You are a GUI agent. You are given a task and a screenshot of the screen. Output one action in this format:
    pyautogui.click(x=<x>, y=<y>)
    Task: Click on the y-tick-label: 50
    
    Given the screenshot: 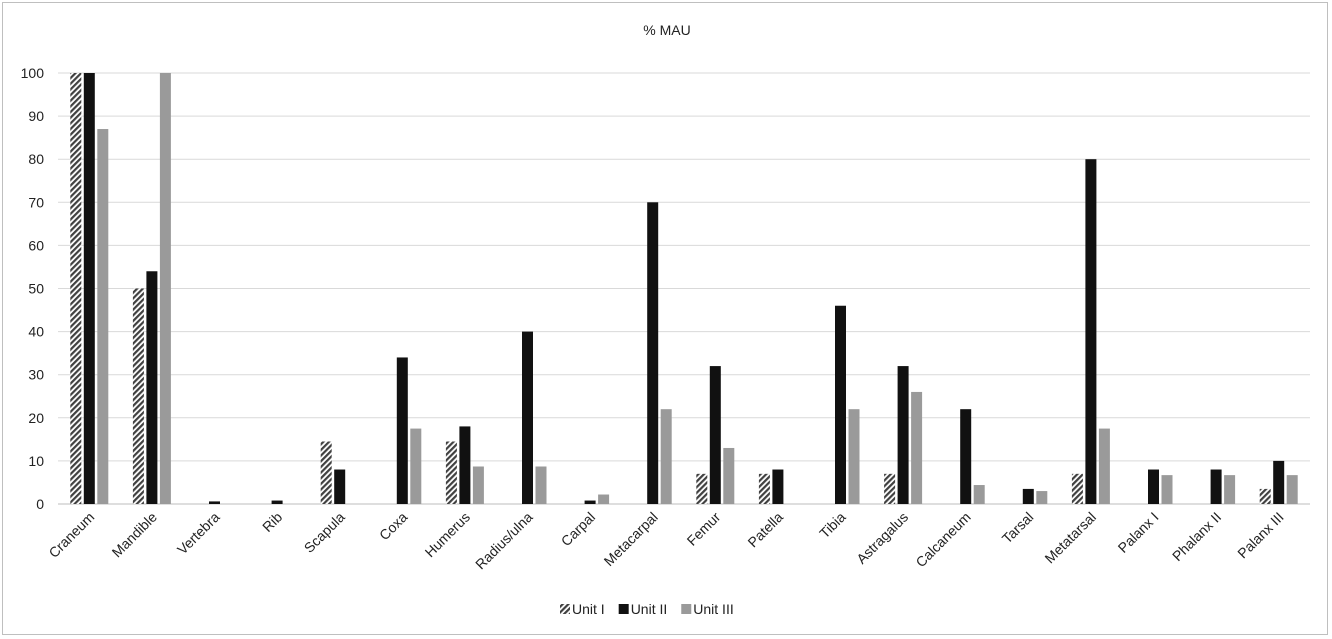 What is the action you would take?
    pyautogui.click(x=36, y=289)
    